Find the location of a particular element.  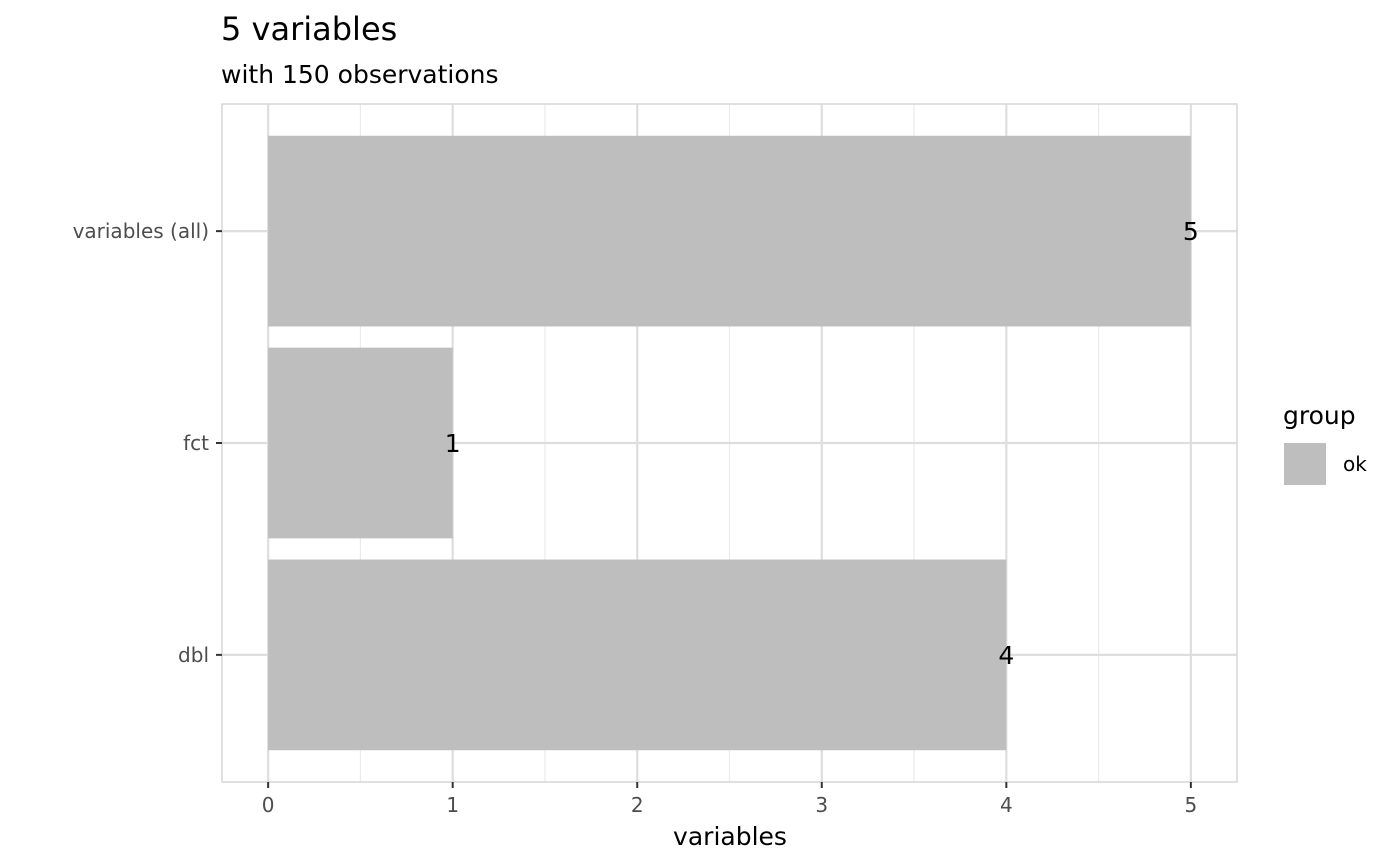

data-label: 1 is located at coordinates (453, 443).